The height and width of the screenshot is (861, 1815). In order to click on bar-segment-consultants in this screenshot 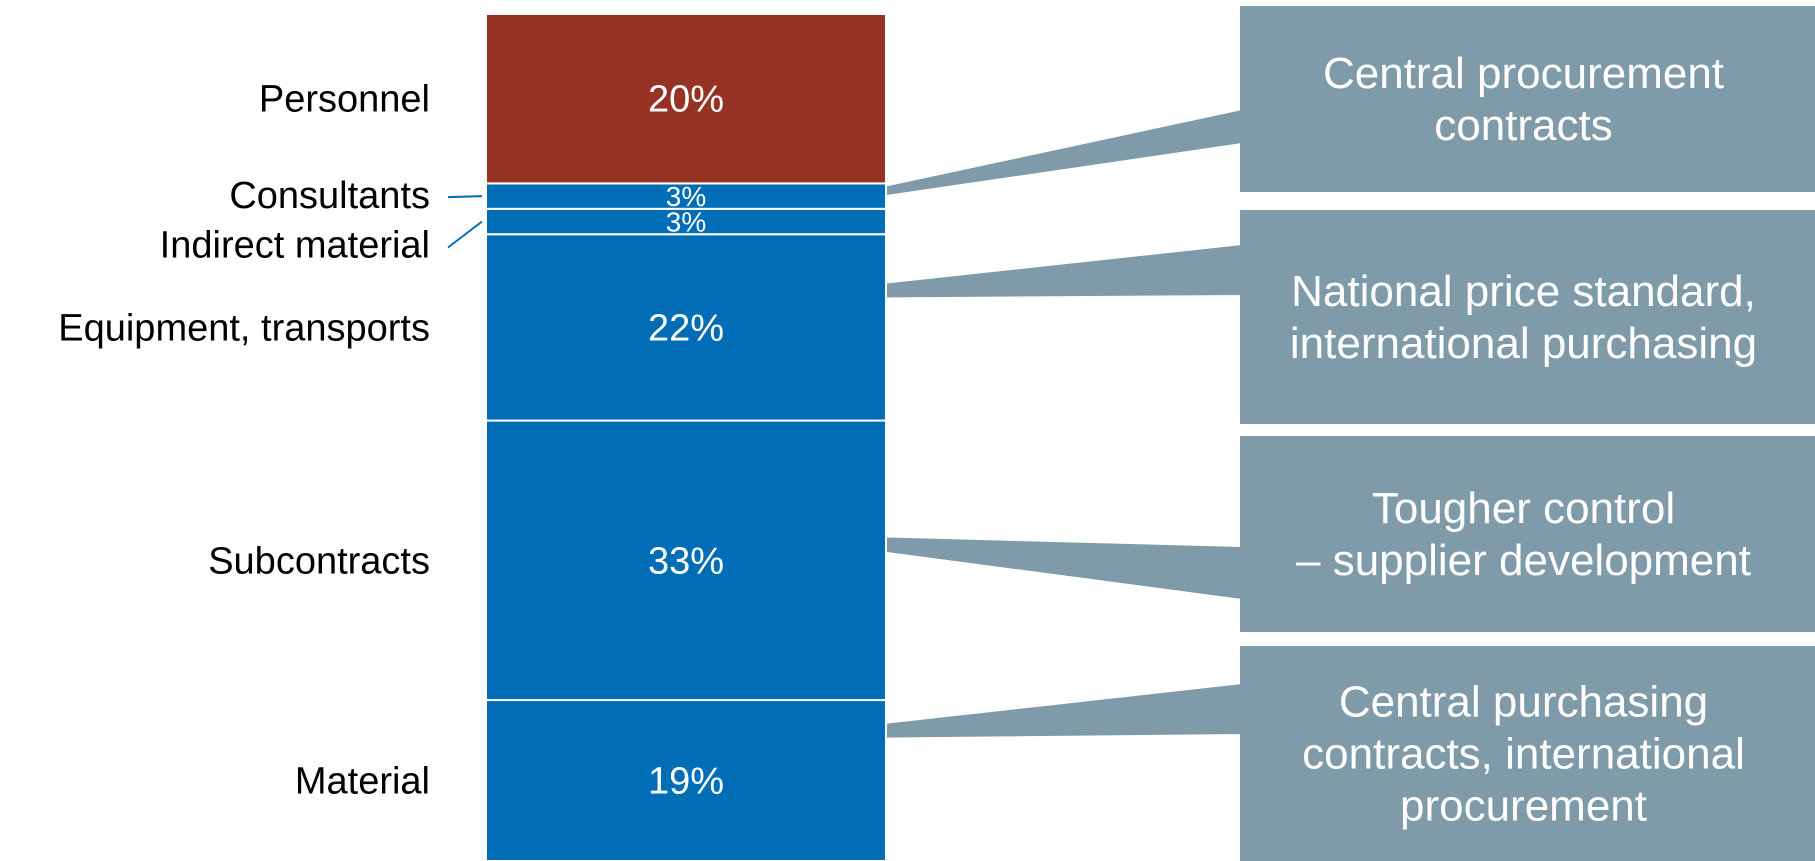, I will do `click(686, 196)`.